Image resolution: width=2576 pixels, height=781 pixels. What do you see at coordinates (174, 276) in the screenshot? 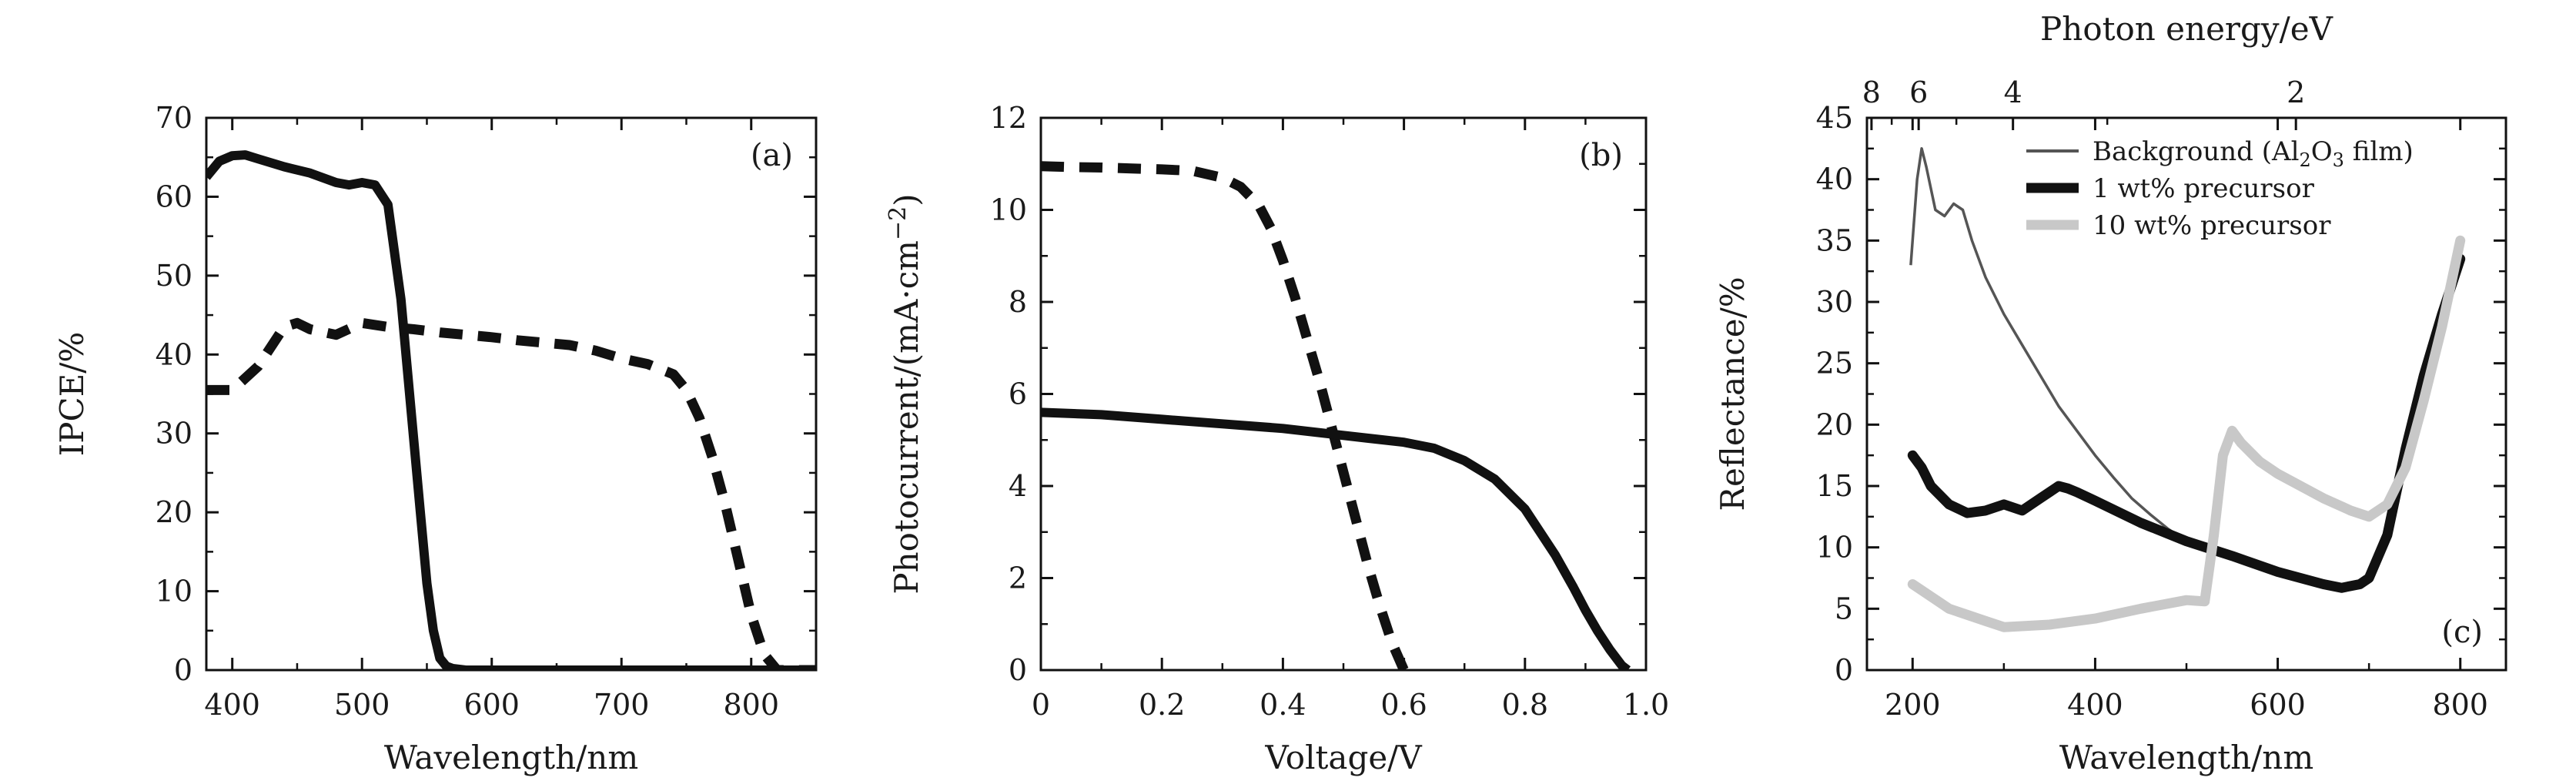
I see `y-tick-label: 50` at bounding box center [174, 276].